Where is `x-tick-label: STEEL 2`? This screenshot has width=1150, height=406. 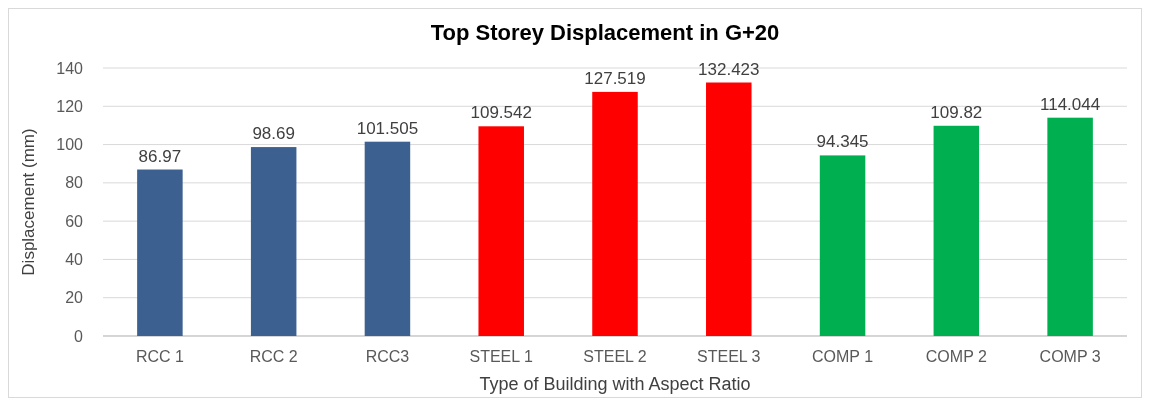 x-tick-label: STEEL 2 is located at coordinates (615, 356).